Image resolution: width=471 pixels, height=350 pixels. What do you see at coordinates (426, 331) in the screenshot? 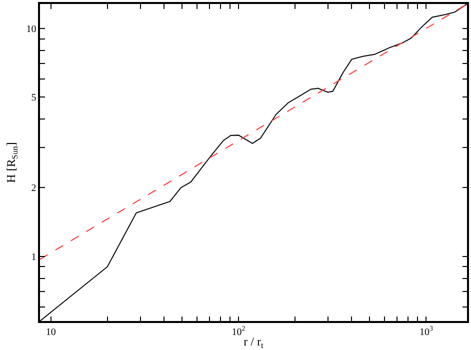
I see `x-tick-label: 10$^{3}$` at bounding box center [426, 331].